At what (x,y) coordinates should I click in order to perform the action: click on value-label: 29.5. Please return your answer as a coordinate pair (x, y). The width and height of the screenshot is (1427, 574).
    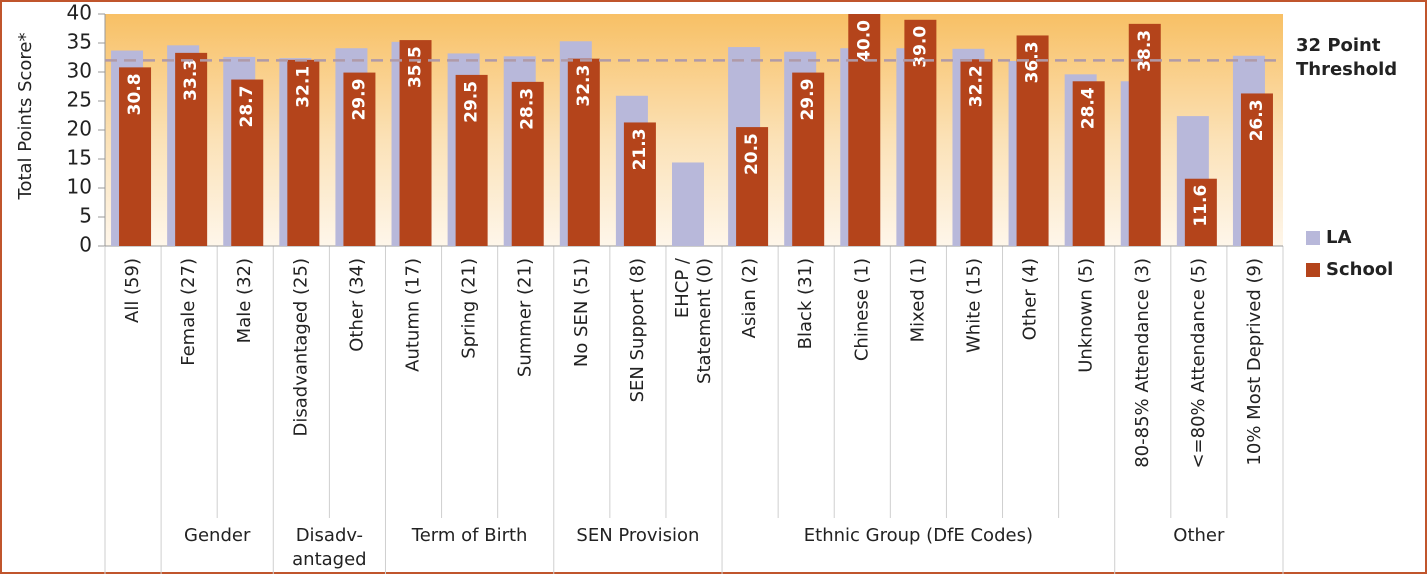
    Looking at the image, I should click on (472, 102).